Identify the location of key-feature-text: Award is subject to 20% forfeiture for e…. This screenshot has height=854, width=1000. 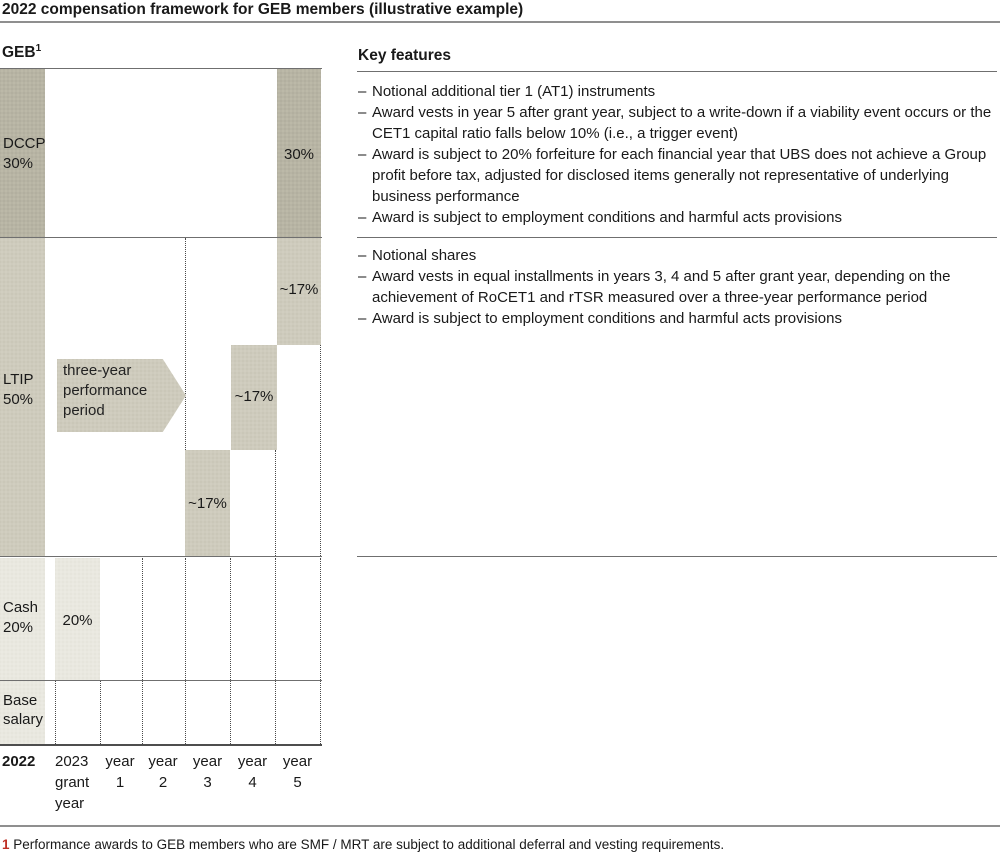
(679, 175).